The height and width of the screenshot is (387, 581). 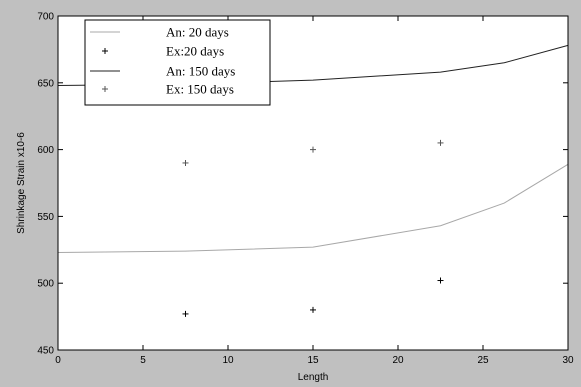 What do you see at coordinates (21, 183) in the screenshot?
I see `y-axis-label: Shrinkage Strain x10-6` at bounding box center [21, 183].